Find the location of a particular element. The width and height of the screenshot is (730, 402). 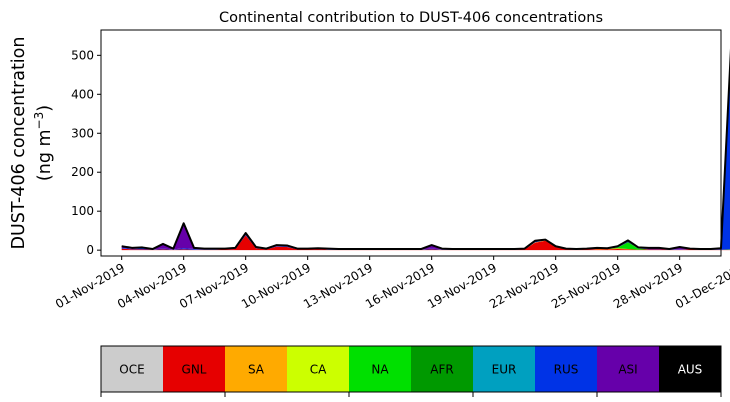

legend-swatch-na is located at coordinates (380, 369).